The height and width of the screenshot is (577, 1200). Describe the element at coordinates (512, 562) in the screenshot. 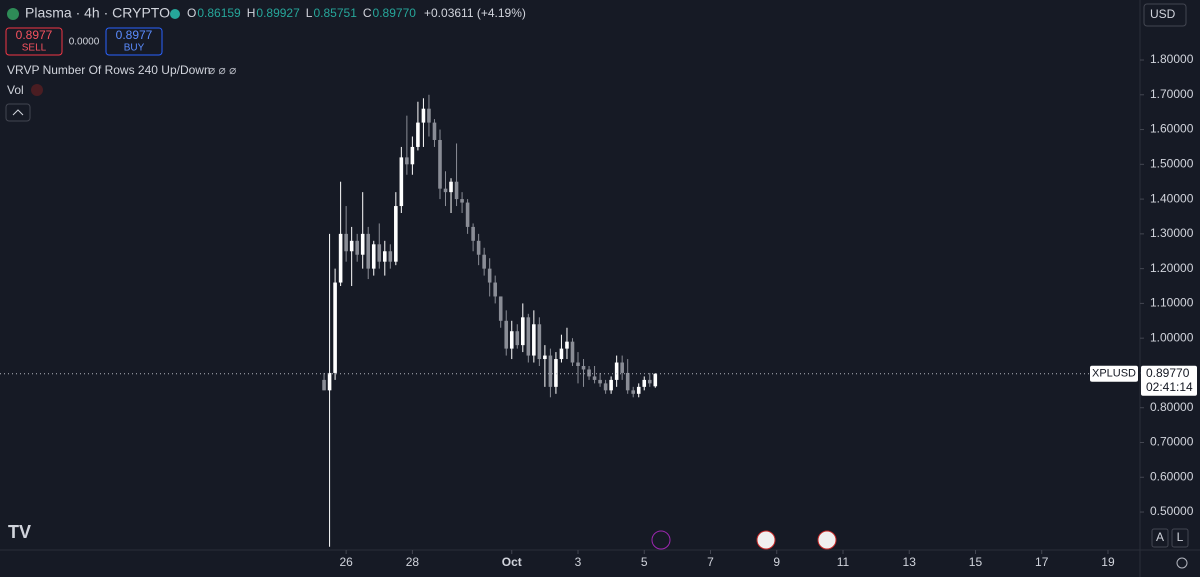

I see `x-tick-label: Oct` at that location.